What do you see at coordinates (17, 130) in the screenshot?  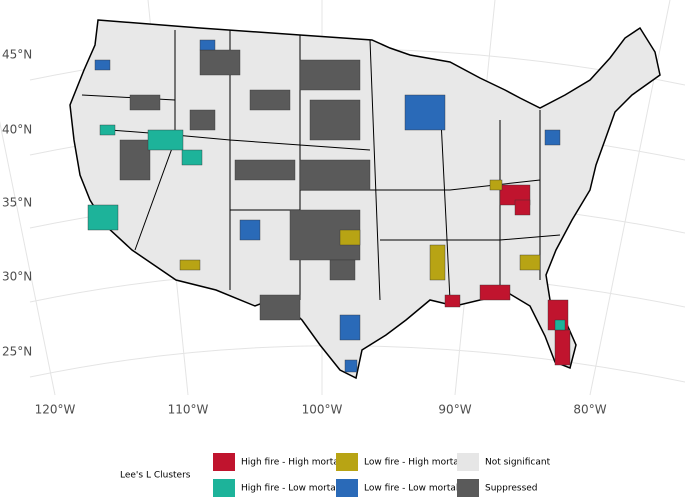 I see `lat-label: 40°N` at bounding box center [17, 130].